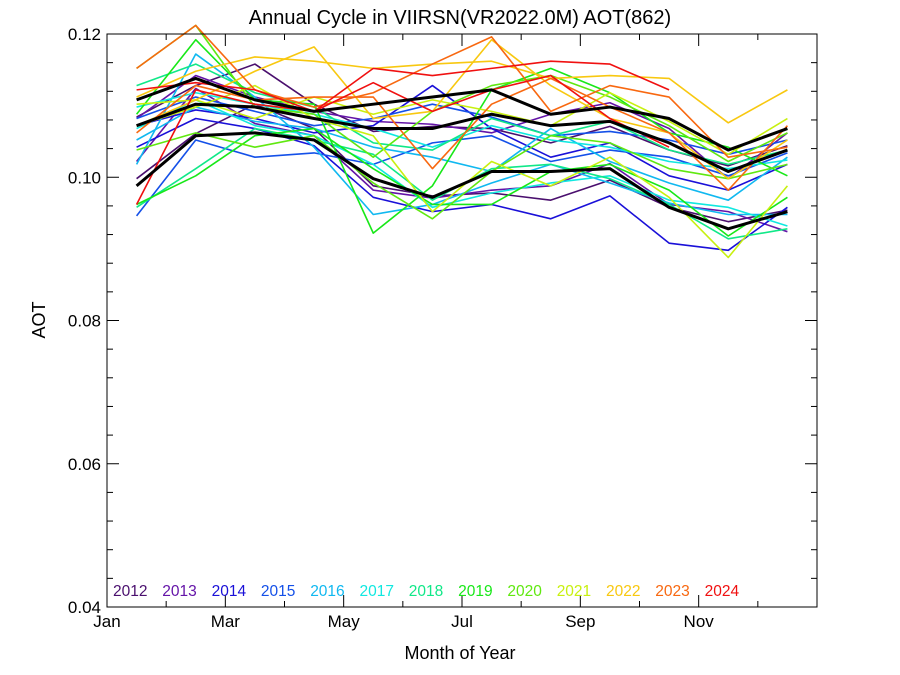 The image size is (900, 675). I want to click on legend-entry-2015: 2015, so click(278, 591).